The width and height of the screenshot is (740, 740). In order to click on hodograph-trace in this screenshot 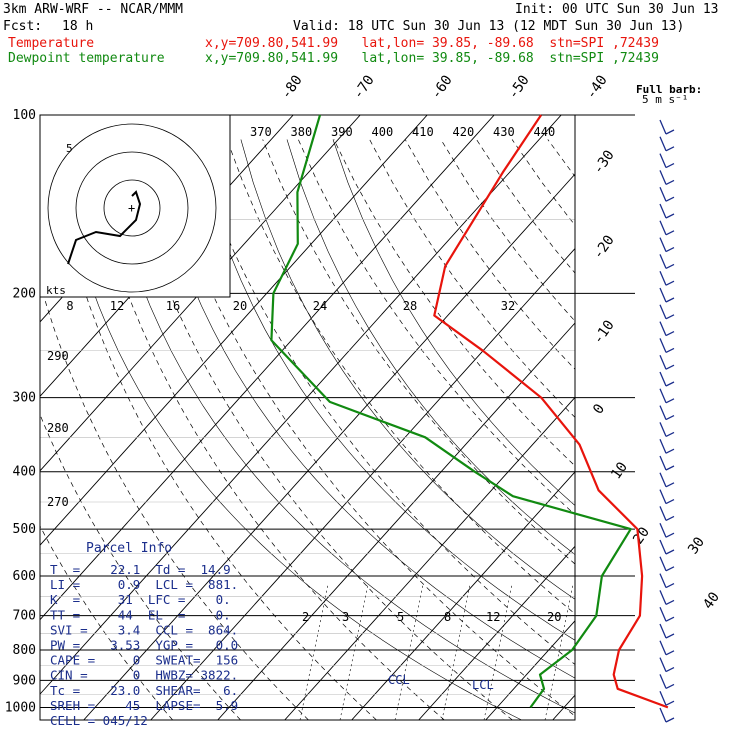, I will do `click(104, 227)`.